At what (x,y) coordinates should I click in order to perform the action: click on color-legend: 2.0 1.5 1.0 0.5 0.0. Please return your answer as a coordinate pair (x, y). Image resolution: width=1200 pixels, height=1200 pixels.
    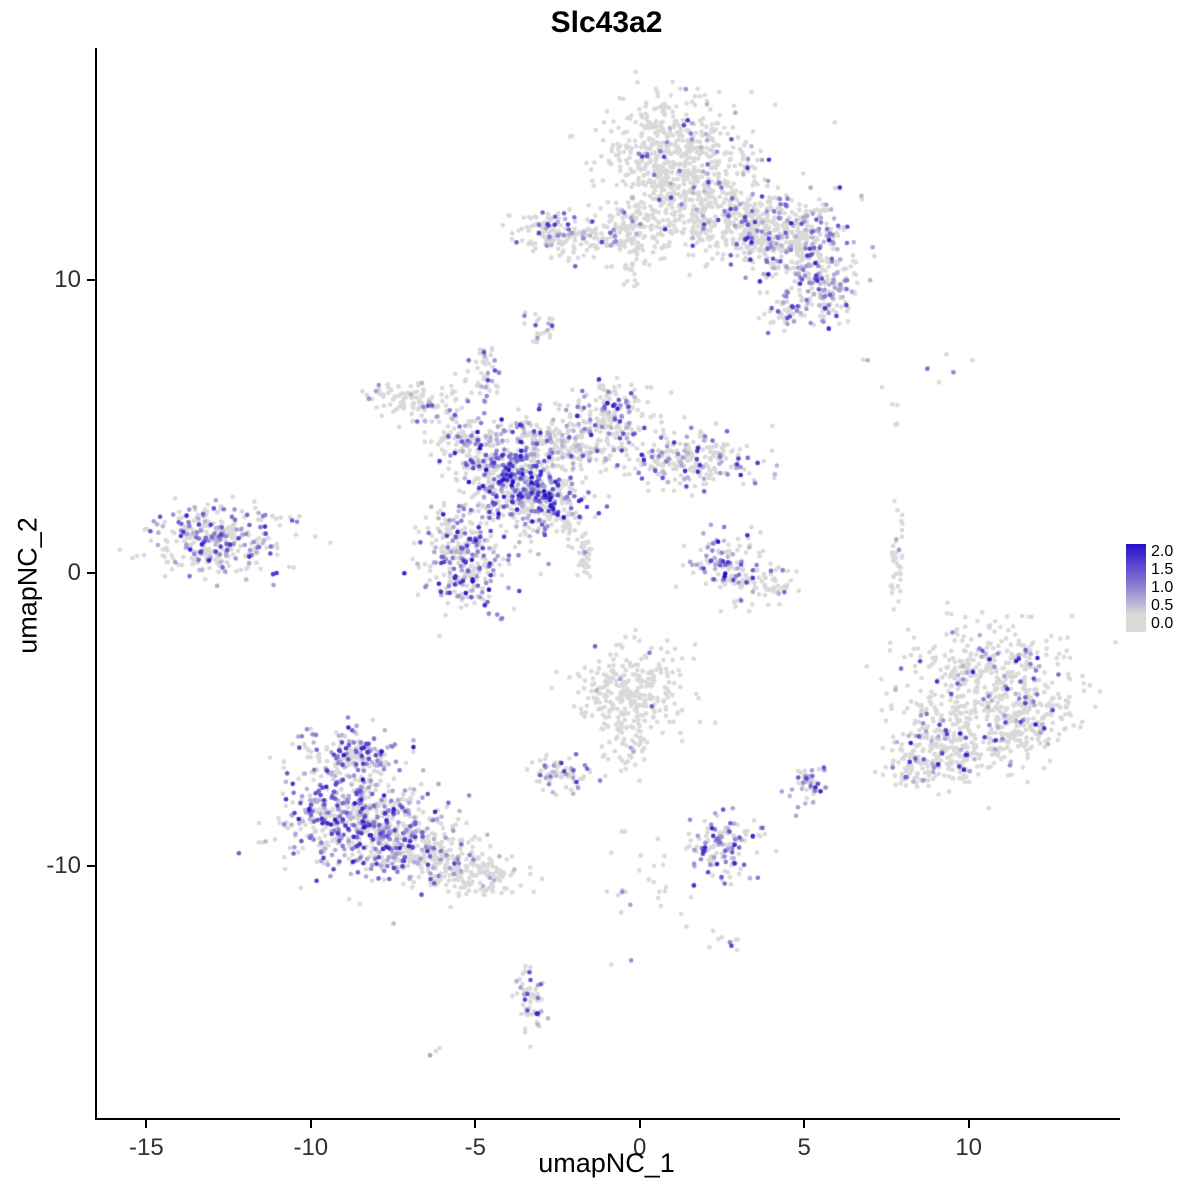
    Looking at the image, I should click on (1149, 588).